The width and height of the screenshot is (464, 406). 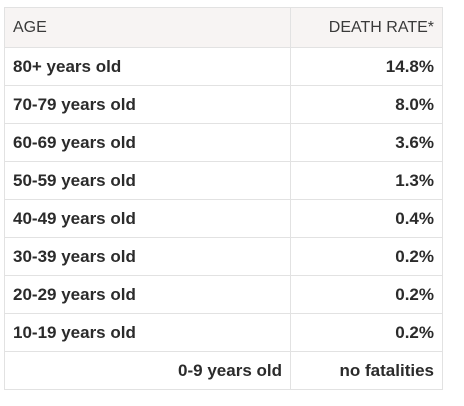 I want to click on table-row: 70-79 years old 8.0%, so click(x=223, y=104).